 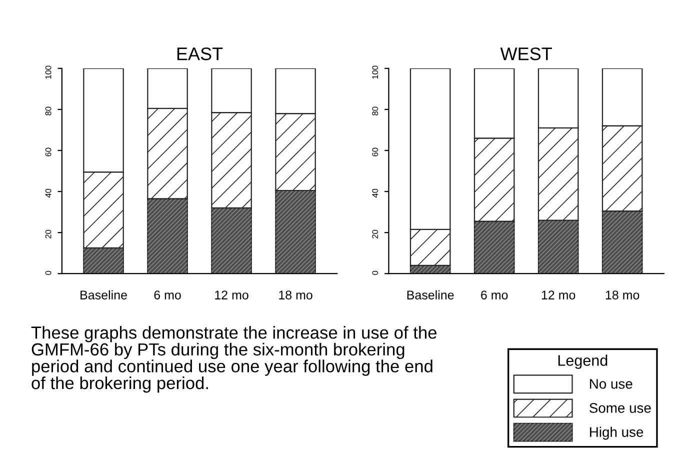 I want to click on legend-title: Legend, so click(x=583, y=361).